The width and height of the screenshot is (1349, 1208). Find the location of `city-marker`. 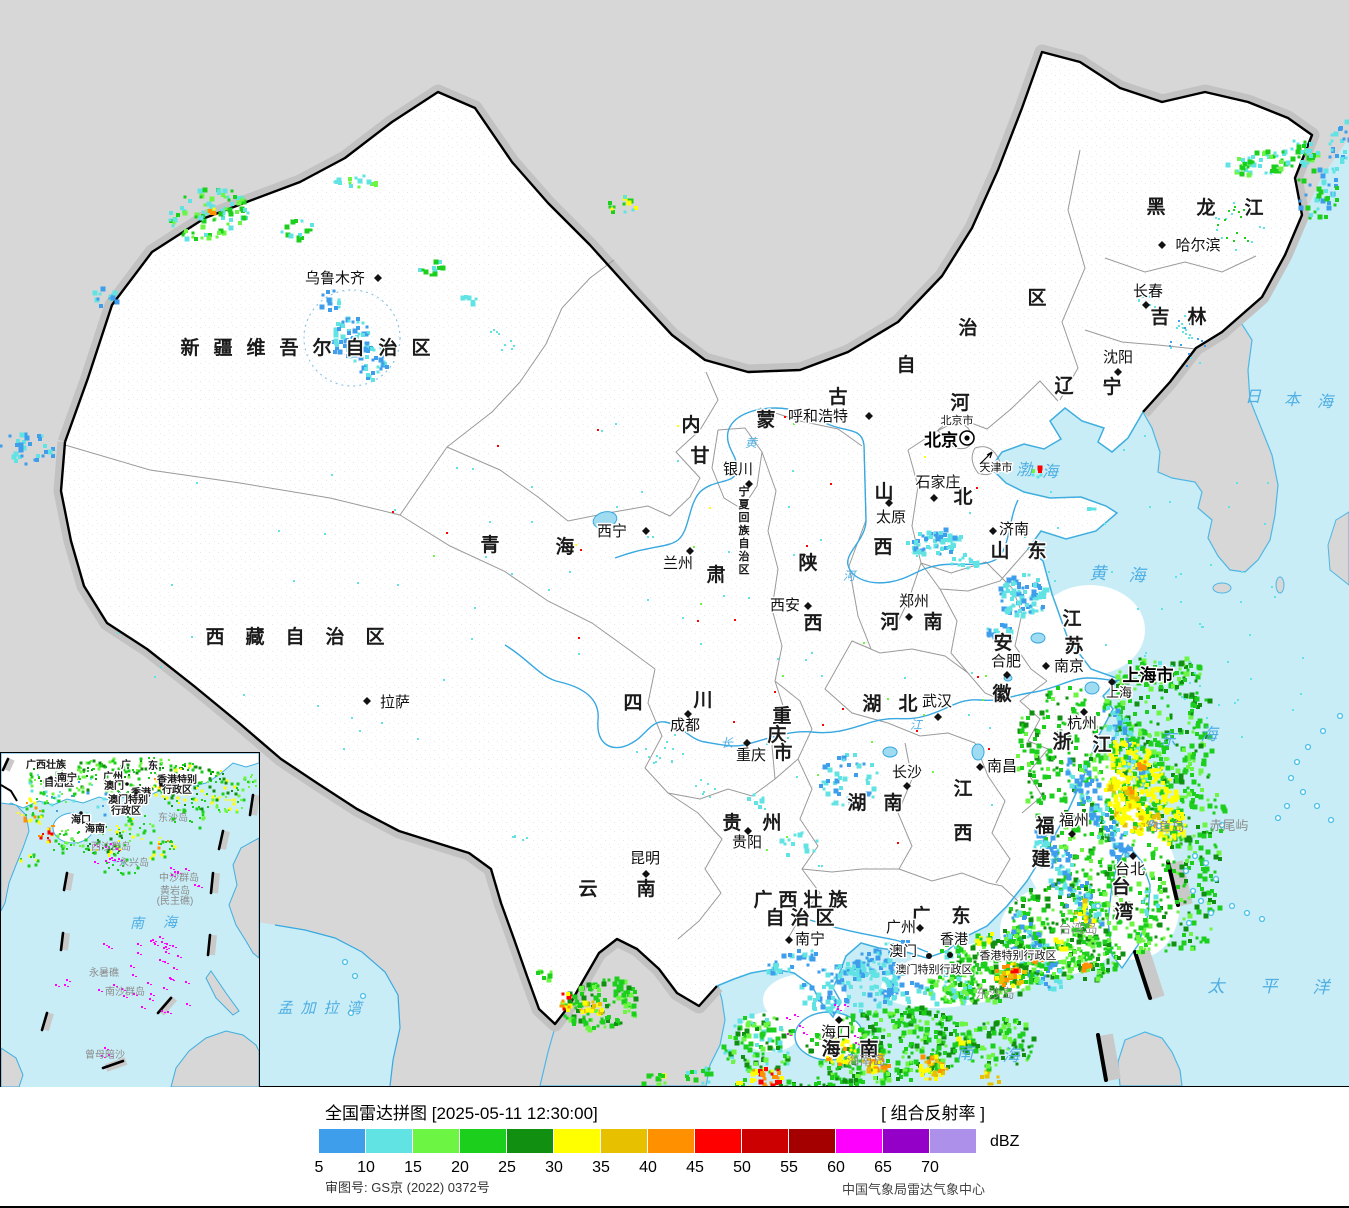

city-marker is located at coordinates (1072, 834).